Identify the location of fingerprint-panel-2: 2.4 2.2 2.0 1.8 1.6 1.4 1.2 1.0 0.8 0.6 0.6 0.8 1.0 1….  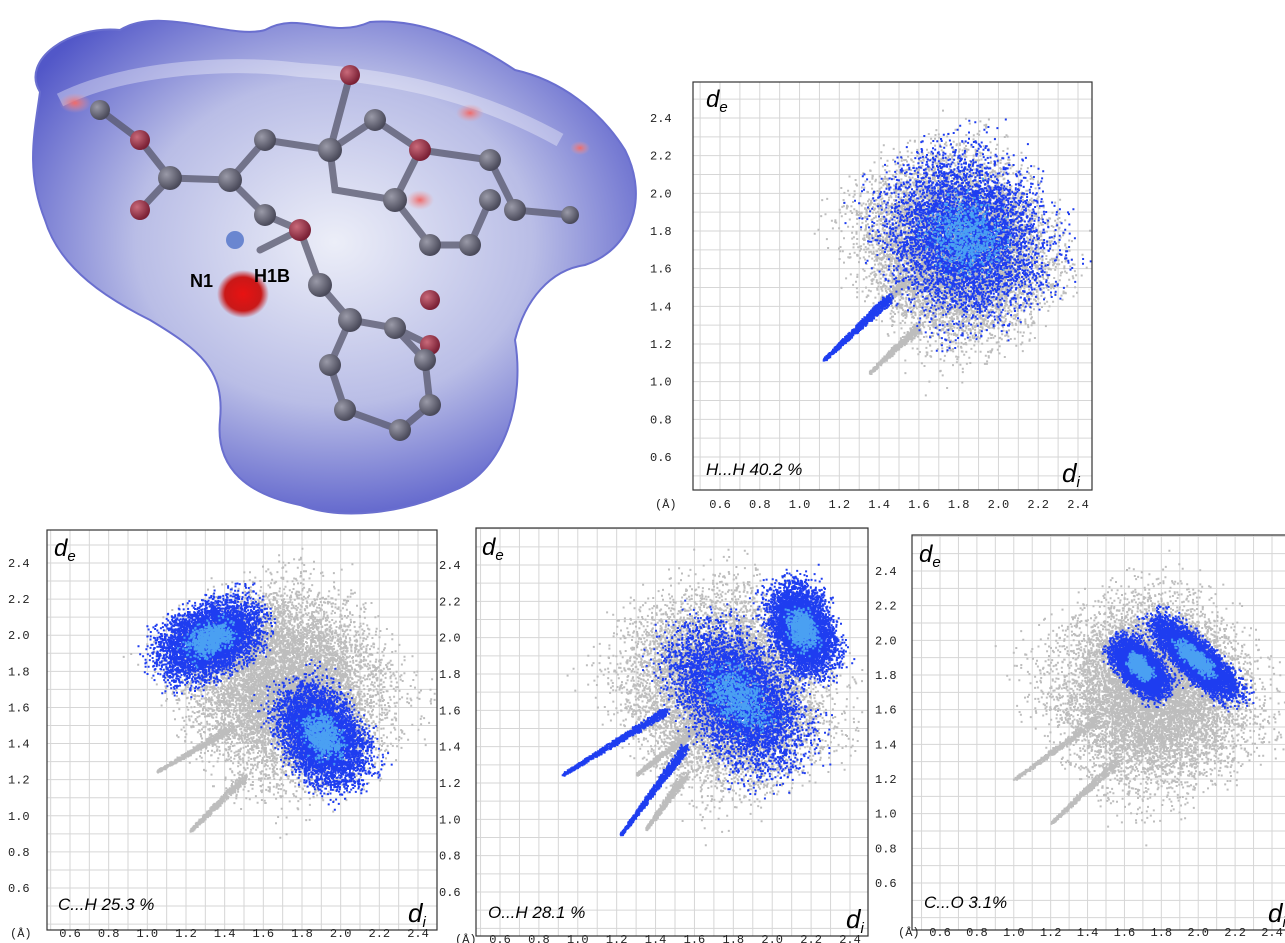
(223, 735).